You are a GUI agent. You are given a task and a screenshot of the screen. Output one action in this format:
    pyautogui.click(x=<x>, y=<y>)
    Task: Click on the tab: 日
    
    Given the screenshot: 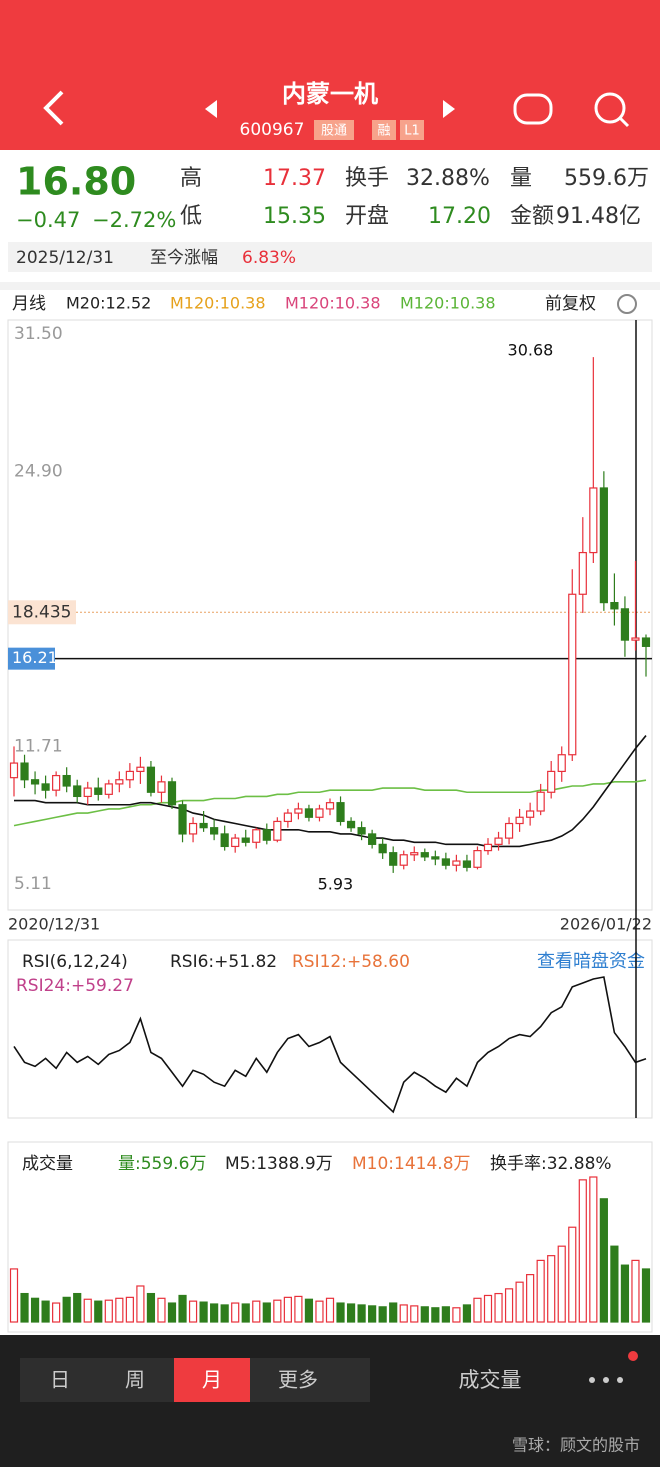 What is the action you would take?
    pyautogui.click(x=60, y=1380)
    